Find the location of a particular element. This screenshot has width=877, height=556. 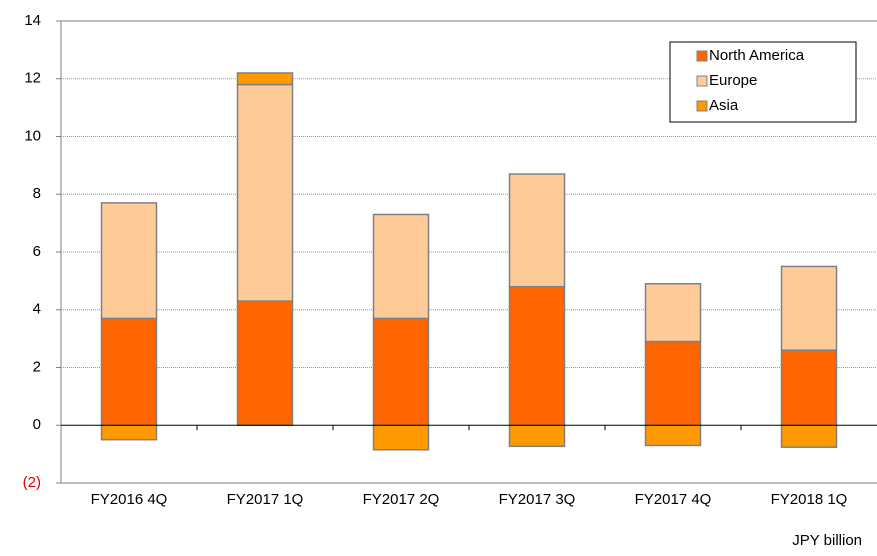

x-tick-label: FY2018 1Q is located at coordinates (809, 499).